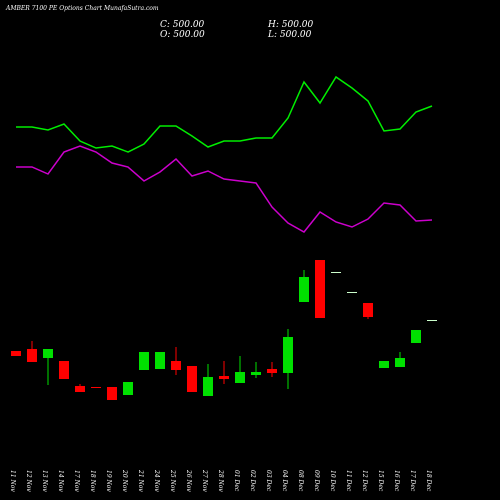 Image resolution: width=500 pixels, height=500 pixels. I want to click on x-tick-label: 11 Dec, so click(348, 481).